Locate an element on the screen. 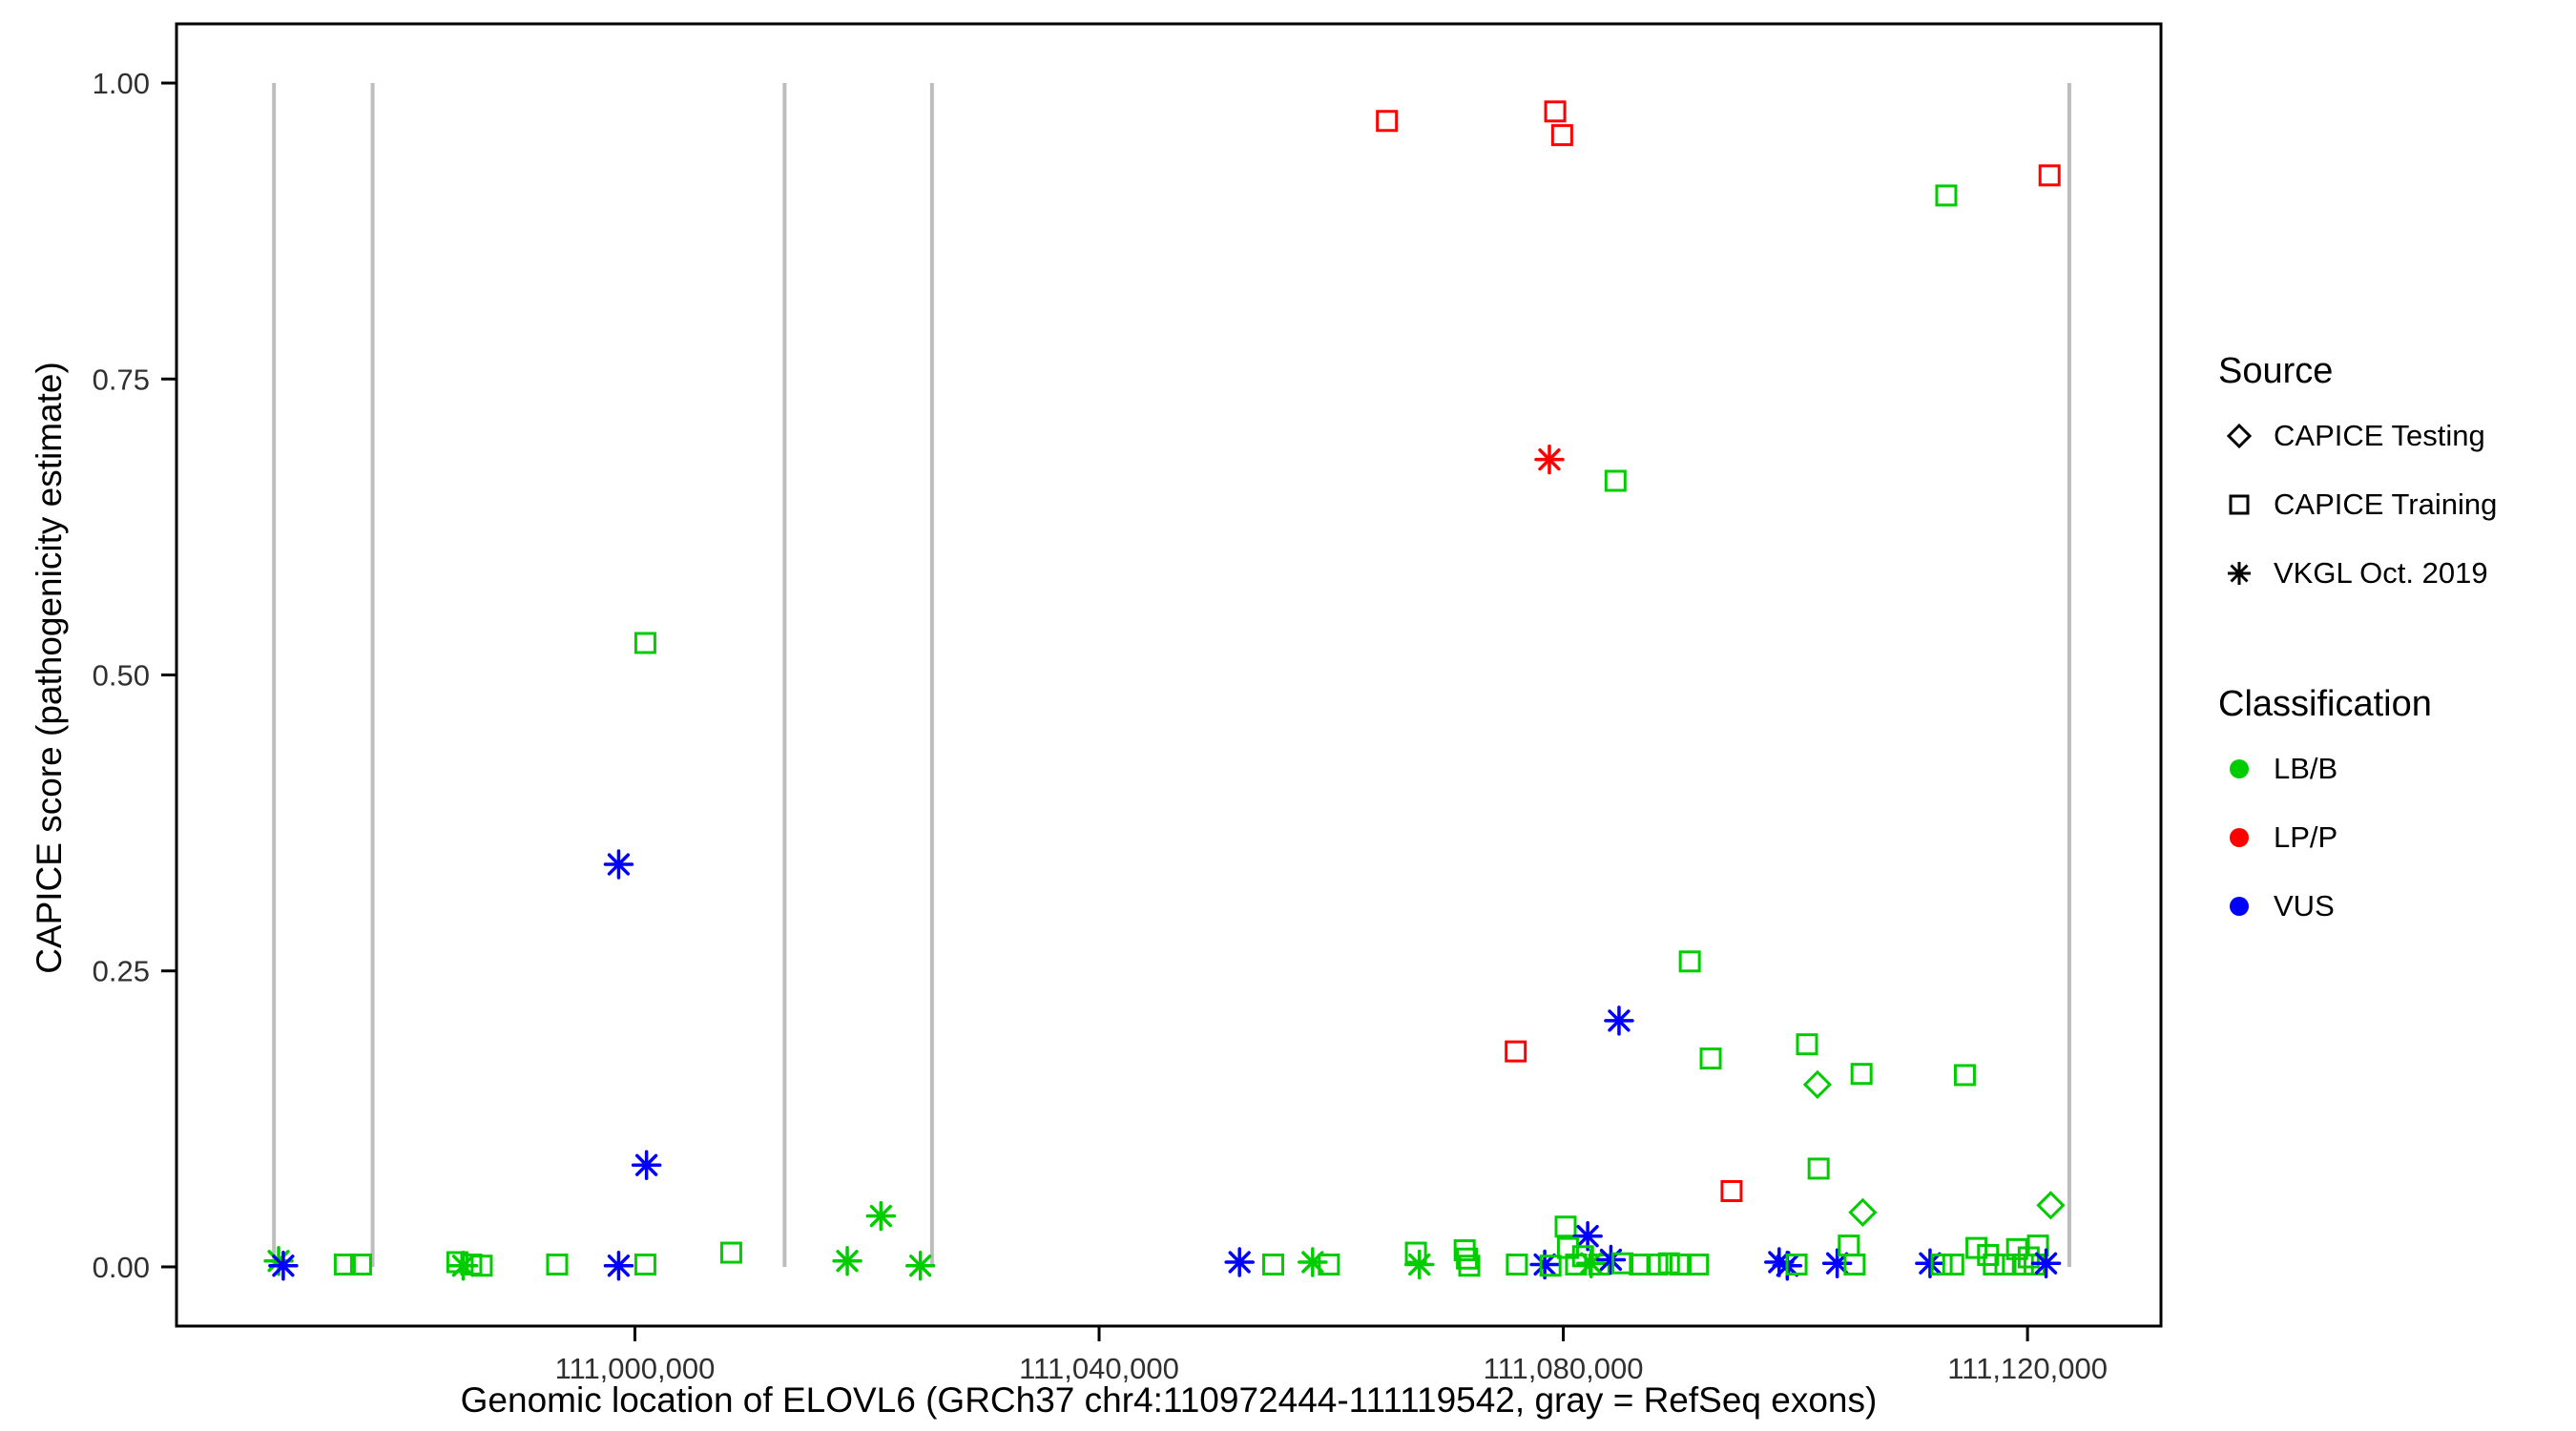  legend-item-lpp: LP/P is located at coordinates (2357, 838).